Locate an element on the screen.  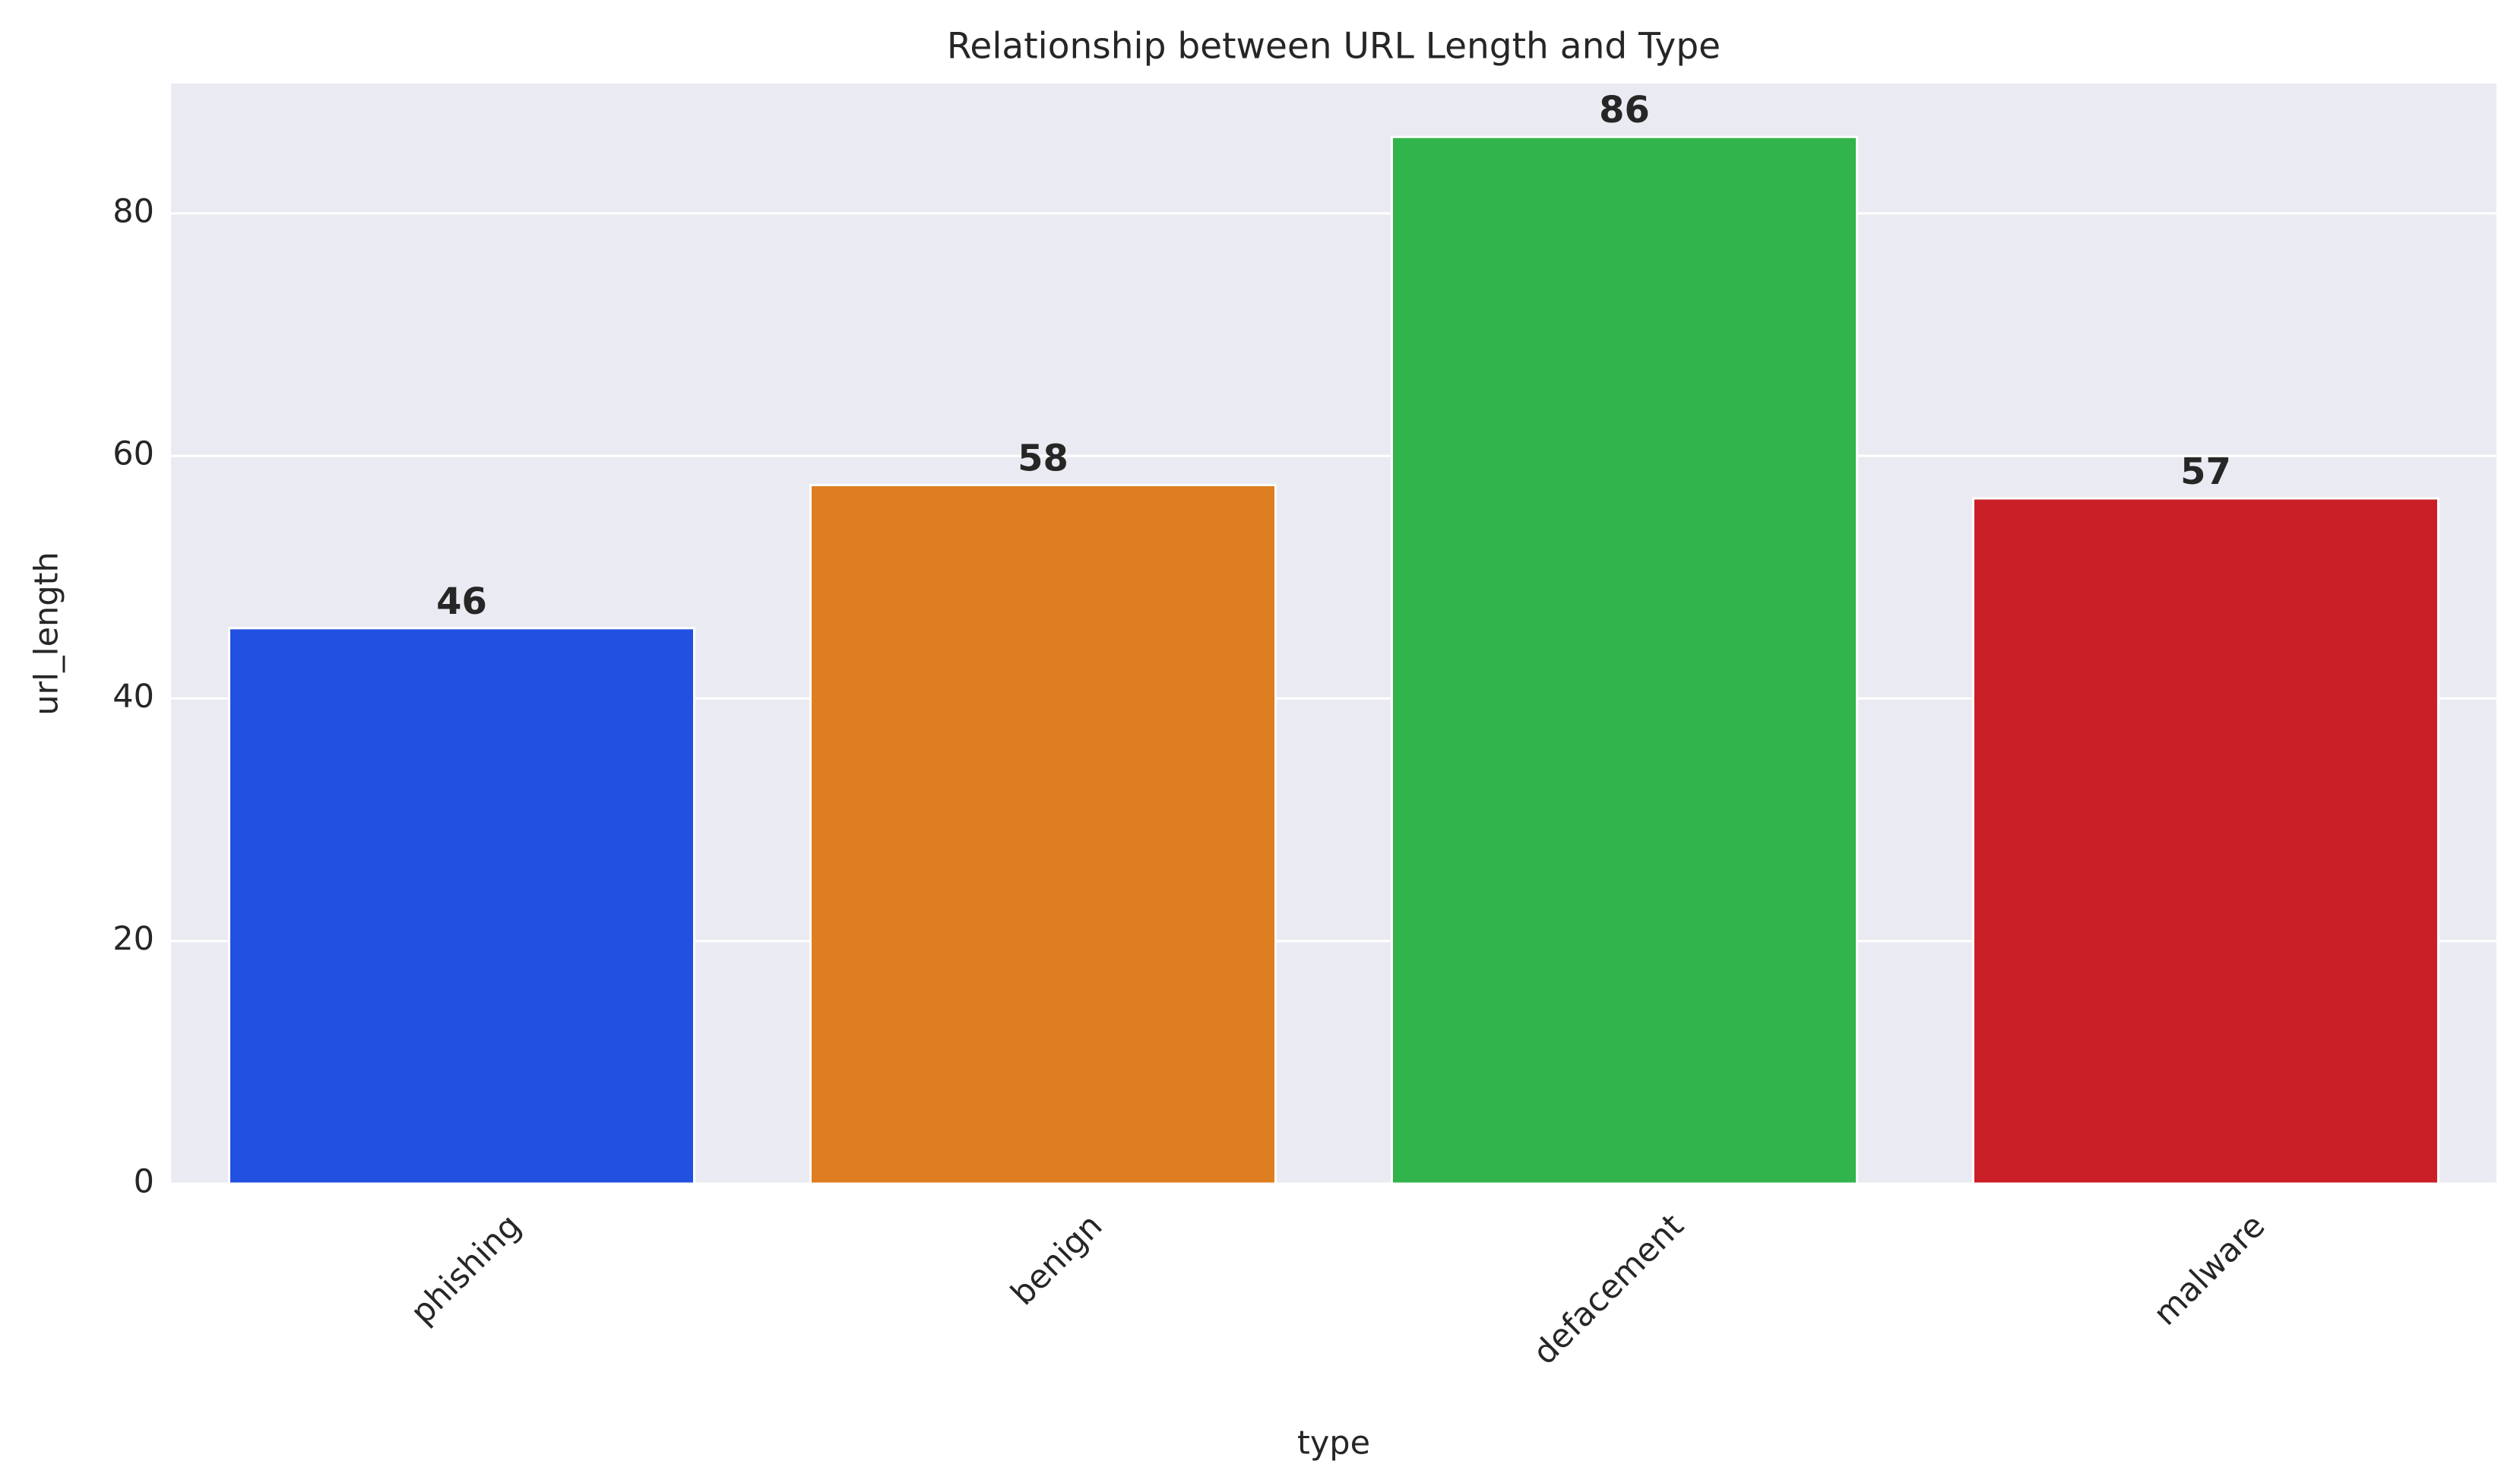
x-tick-label: benign is located at coordinates (1057, 1260).